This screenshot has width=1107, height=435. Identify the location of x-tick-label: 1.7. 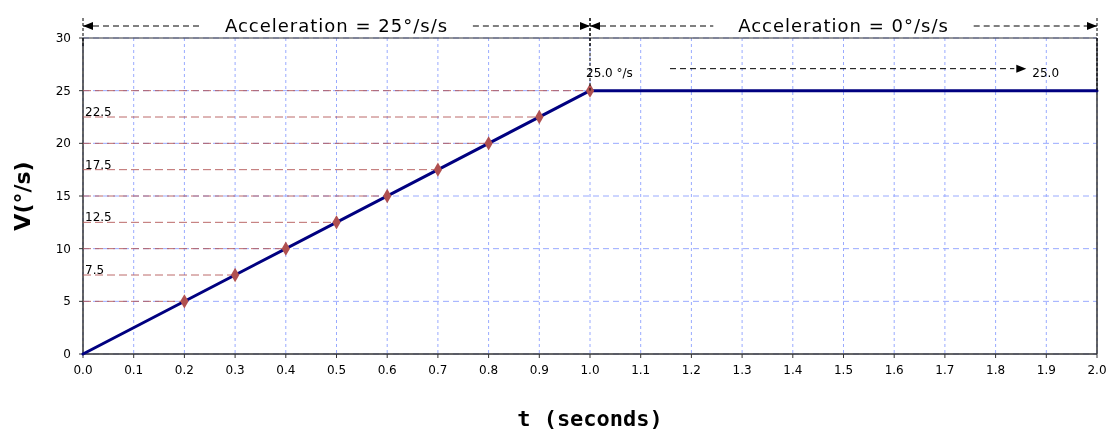
(945, 370).